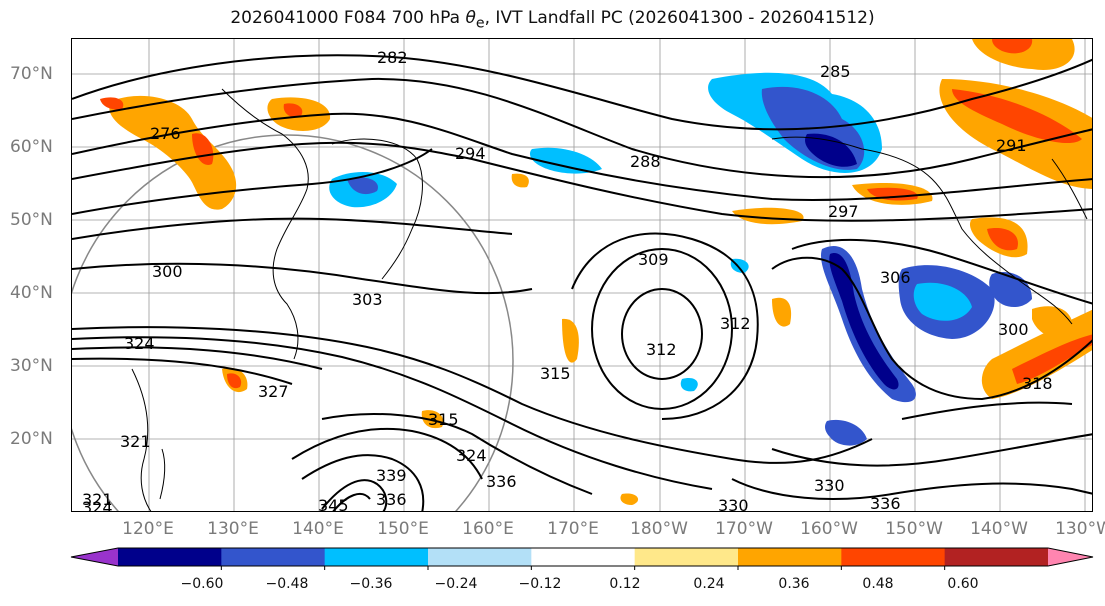 The width and height of the screenshot is (1105, 606). What do you see at coordinates (31, 366) in the screenshot?
I see `lat-label-30n: 30°N` at bounding box center [31, 366].